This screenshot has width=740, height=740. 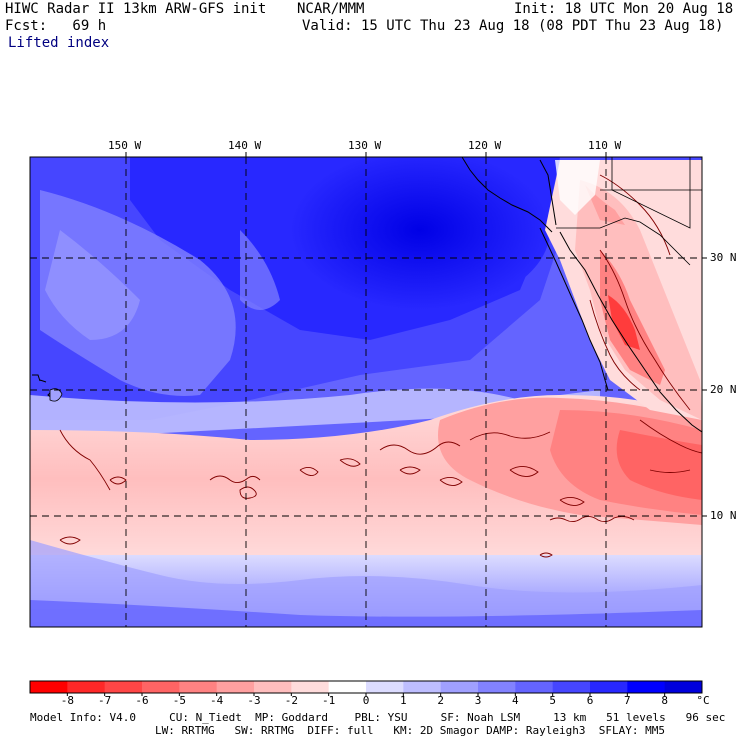 What do you see at coordinates (403, 700) in the screenshot?
I see `colorbar-tick-label: 1` at bounding box center [403, 700].